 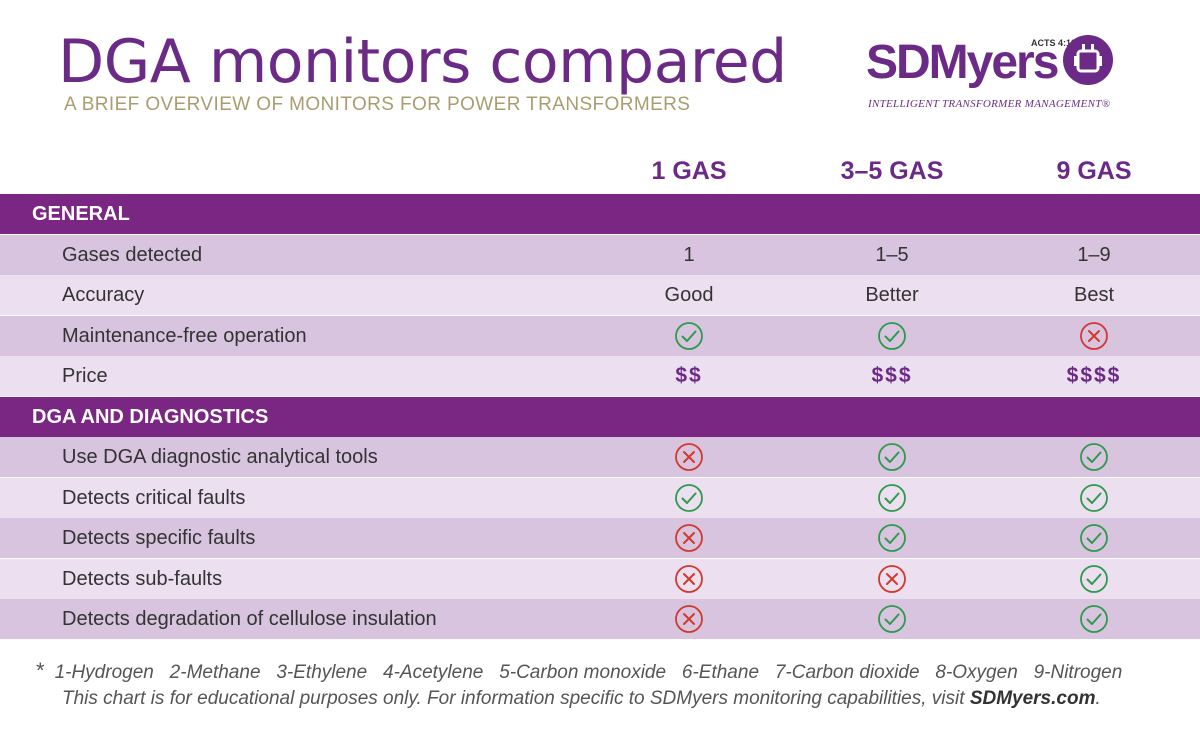 What do you see at coordinates (600, 417) in the screenshot?
I see `section-header: DGA AND DIAGNOSTICS` at bounding box center [600, 417].